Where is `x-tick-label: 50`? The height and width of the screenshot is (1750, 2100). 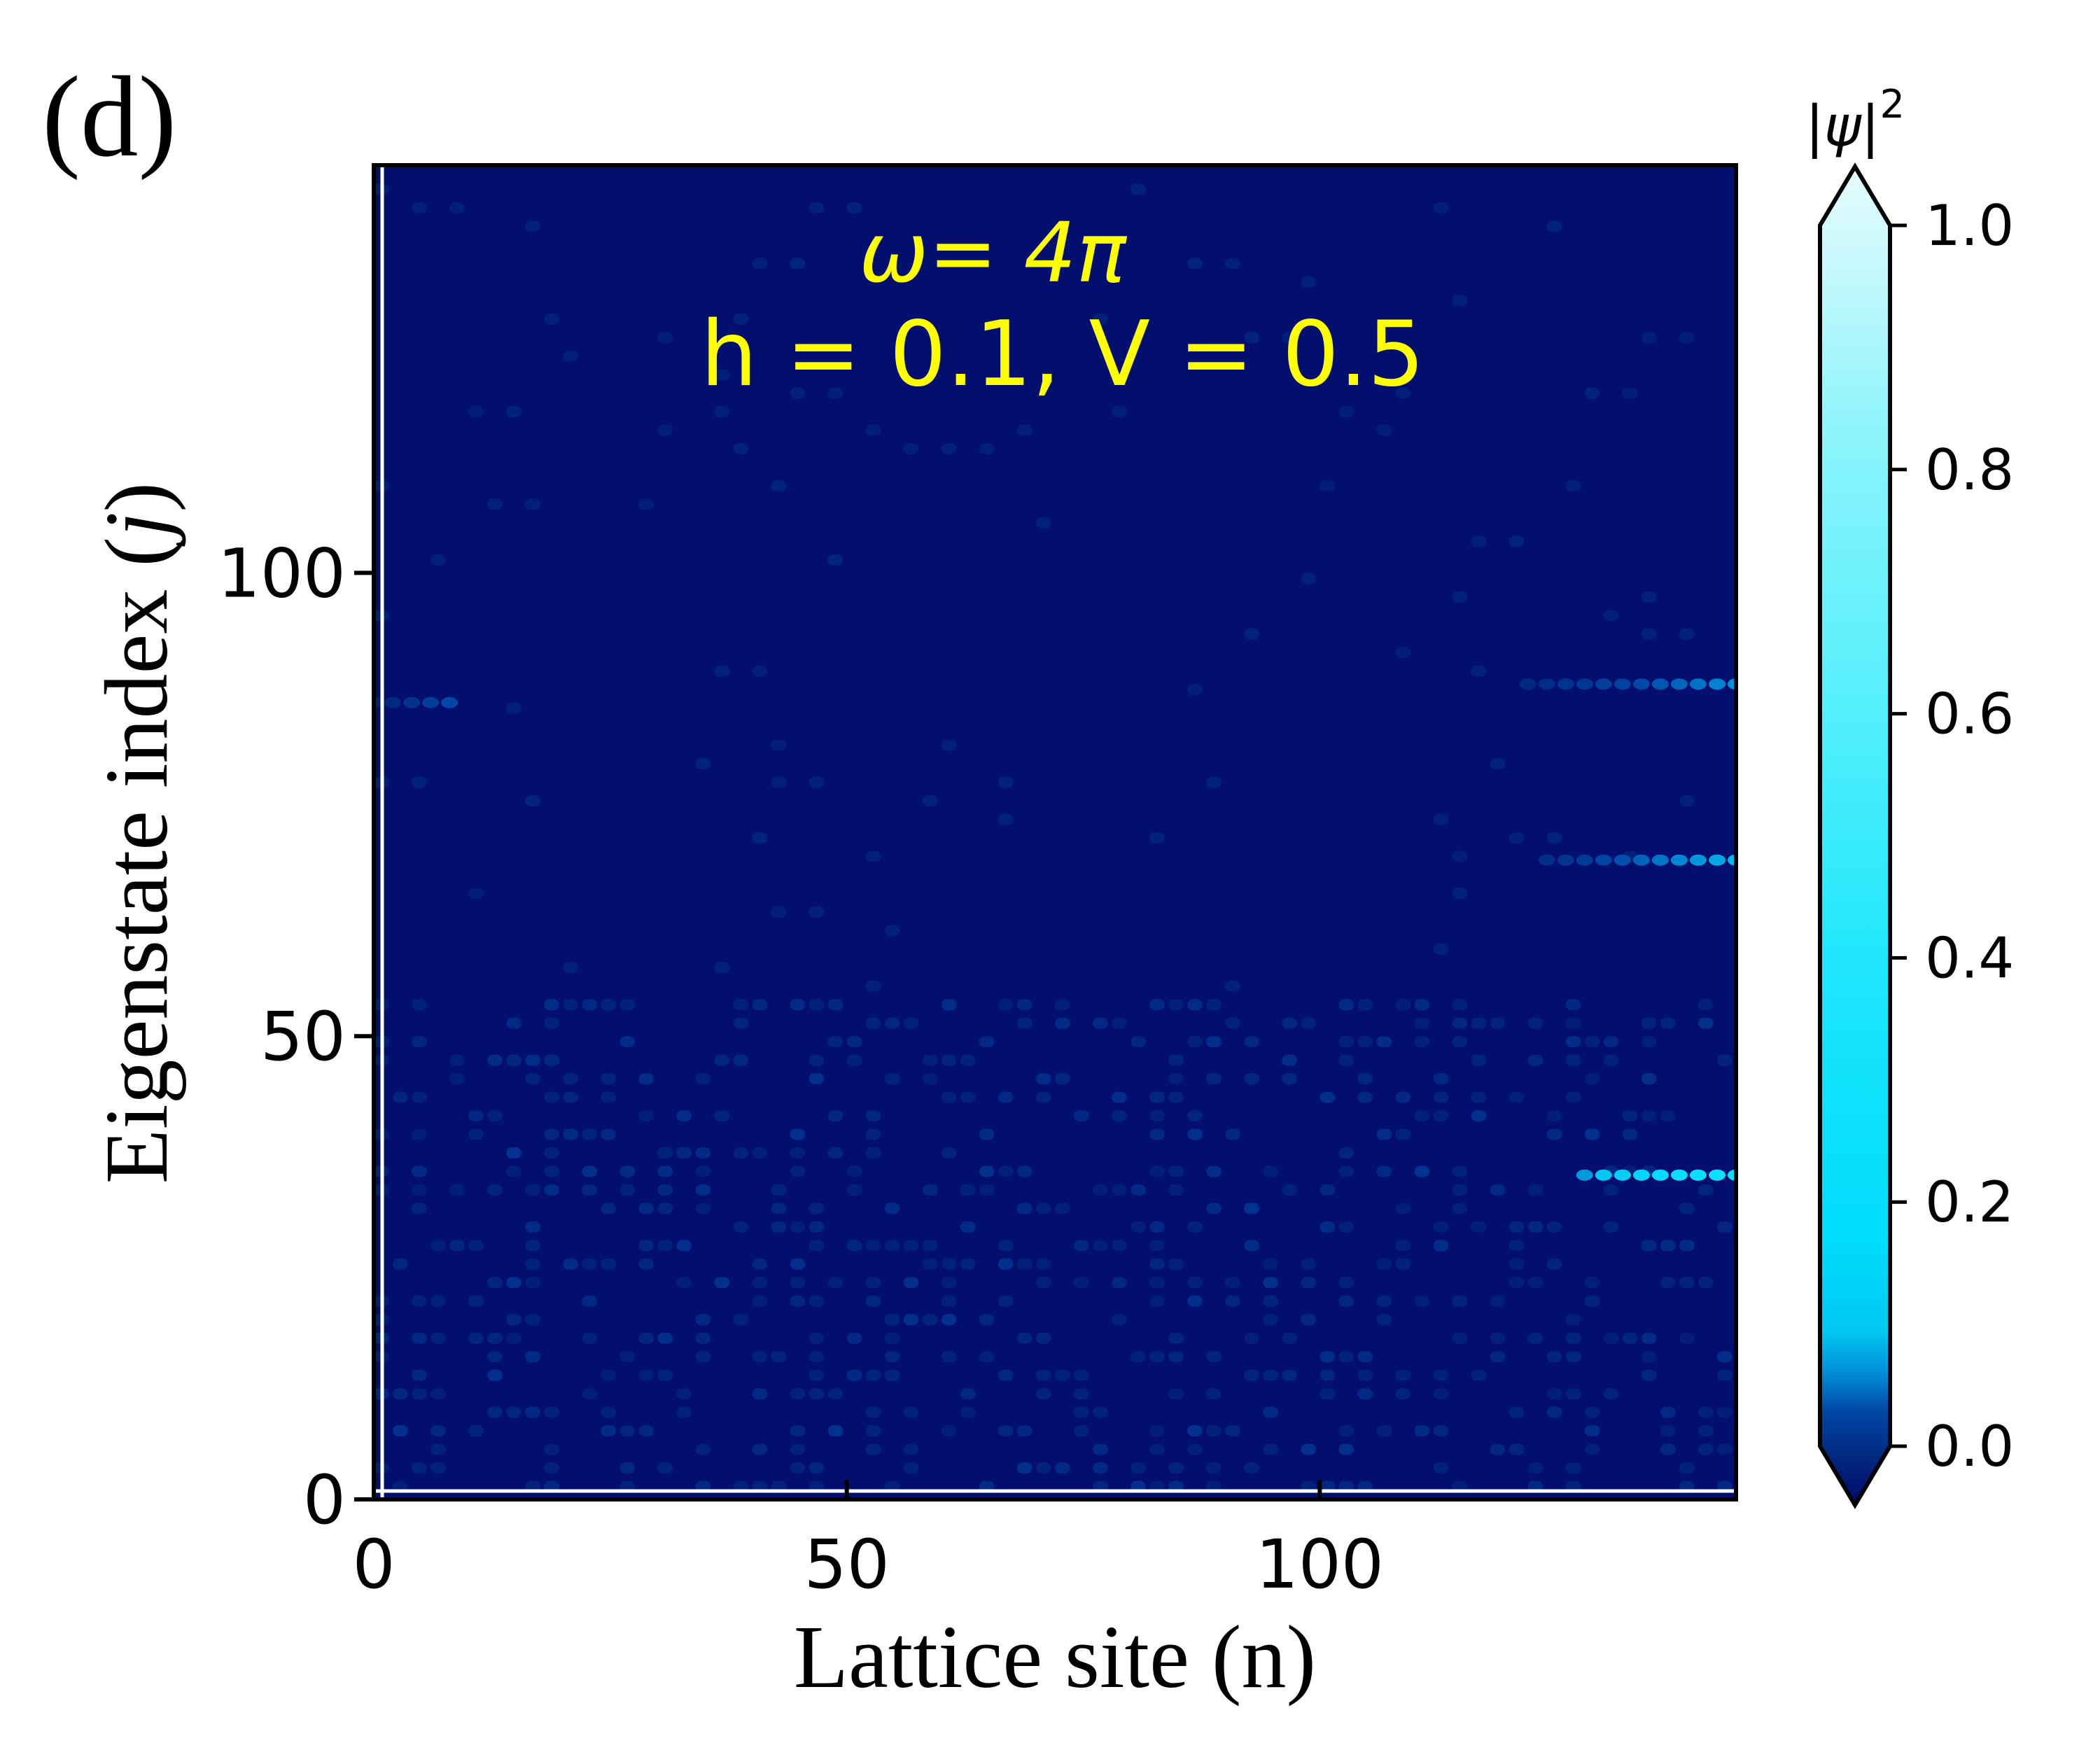 x-tick-label: 50 is located at coordinates (847, 1564).